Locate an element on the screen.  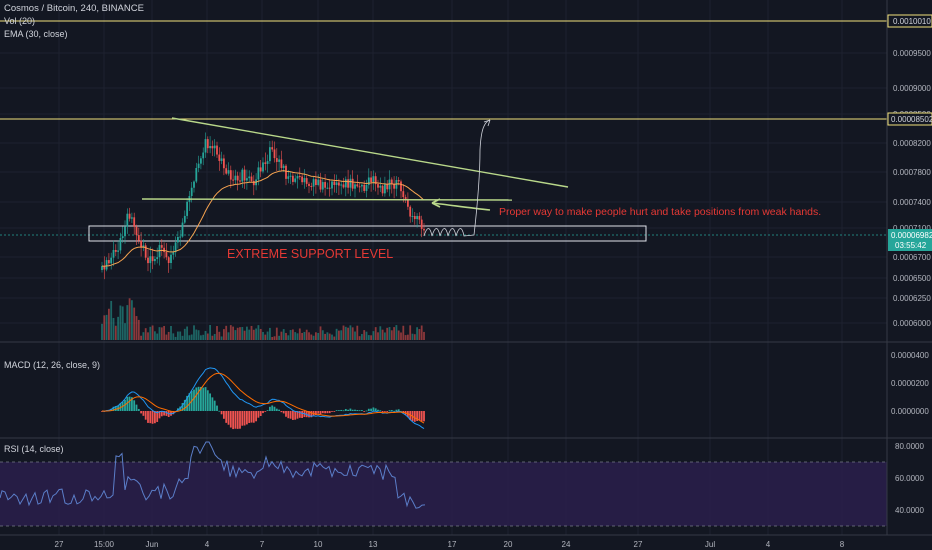
horizontal-trendline is located at coordinates (327, 199).